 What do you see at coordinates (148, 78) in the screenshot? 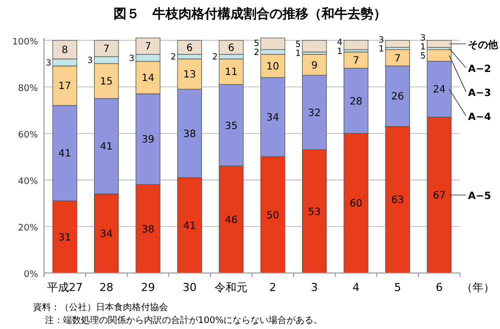
I see `data-label: 14` at bounding box center [148, 78].